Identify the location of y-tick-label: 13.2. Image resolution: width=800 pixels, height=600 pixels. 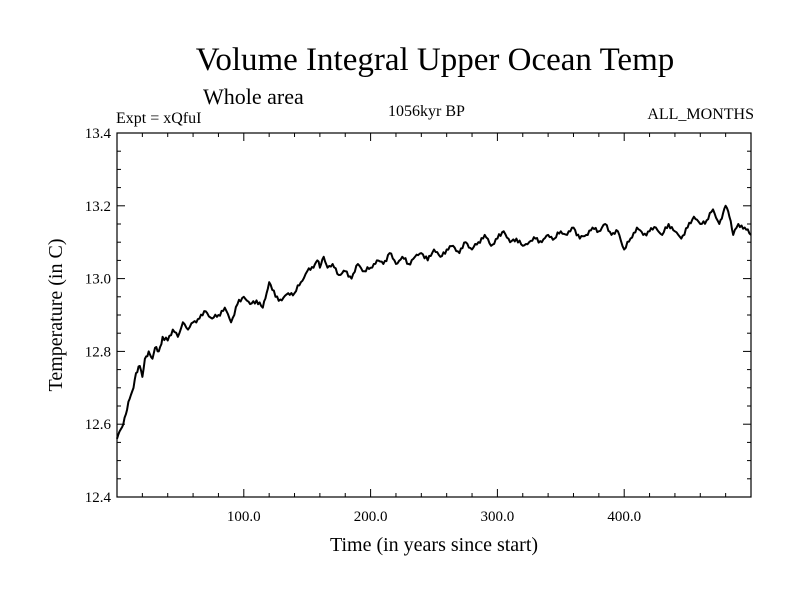
(98, 207).